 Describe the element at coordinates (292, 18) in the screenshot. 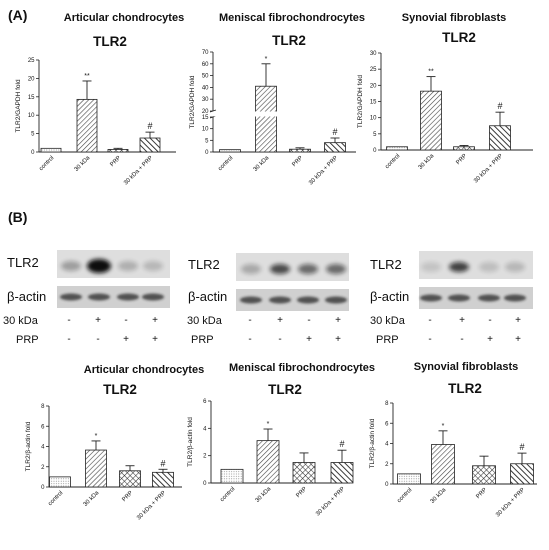

I see `cell-title-meniscal: Meniscal fibrochondrocytes` at that location.